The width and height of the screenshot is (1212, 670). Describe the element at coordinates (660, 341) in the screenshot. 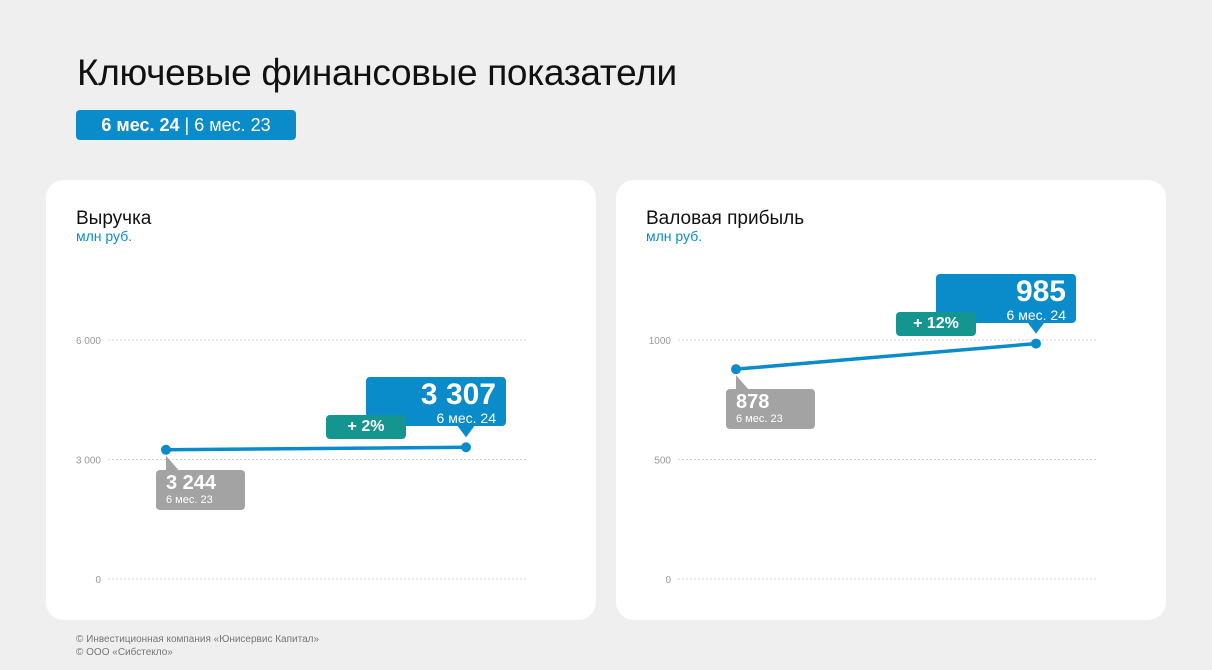

I see `y-tick-label: 1000` at that location.